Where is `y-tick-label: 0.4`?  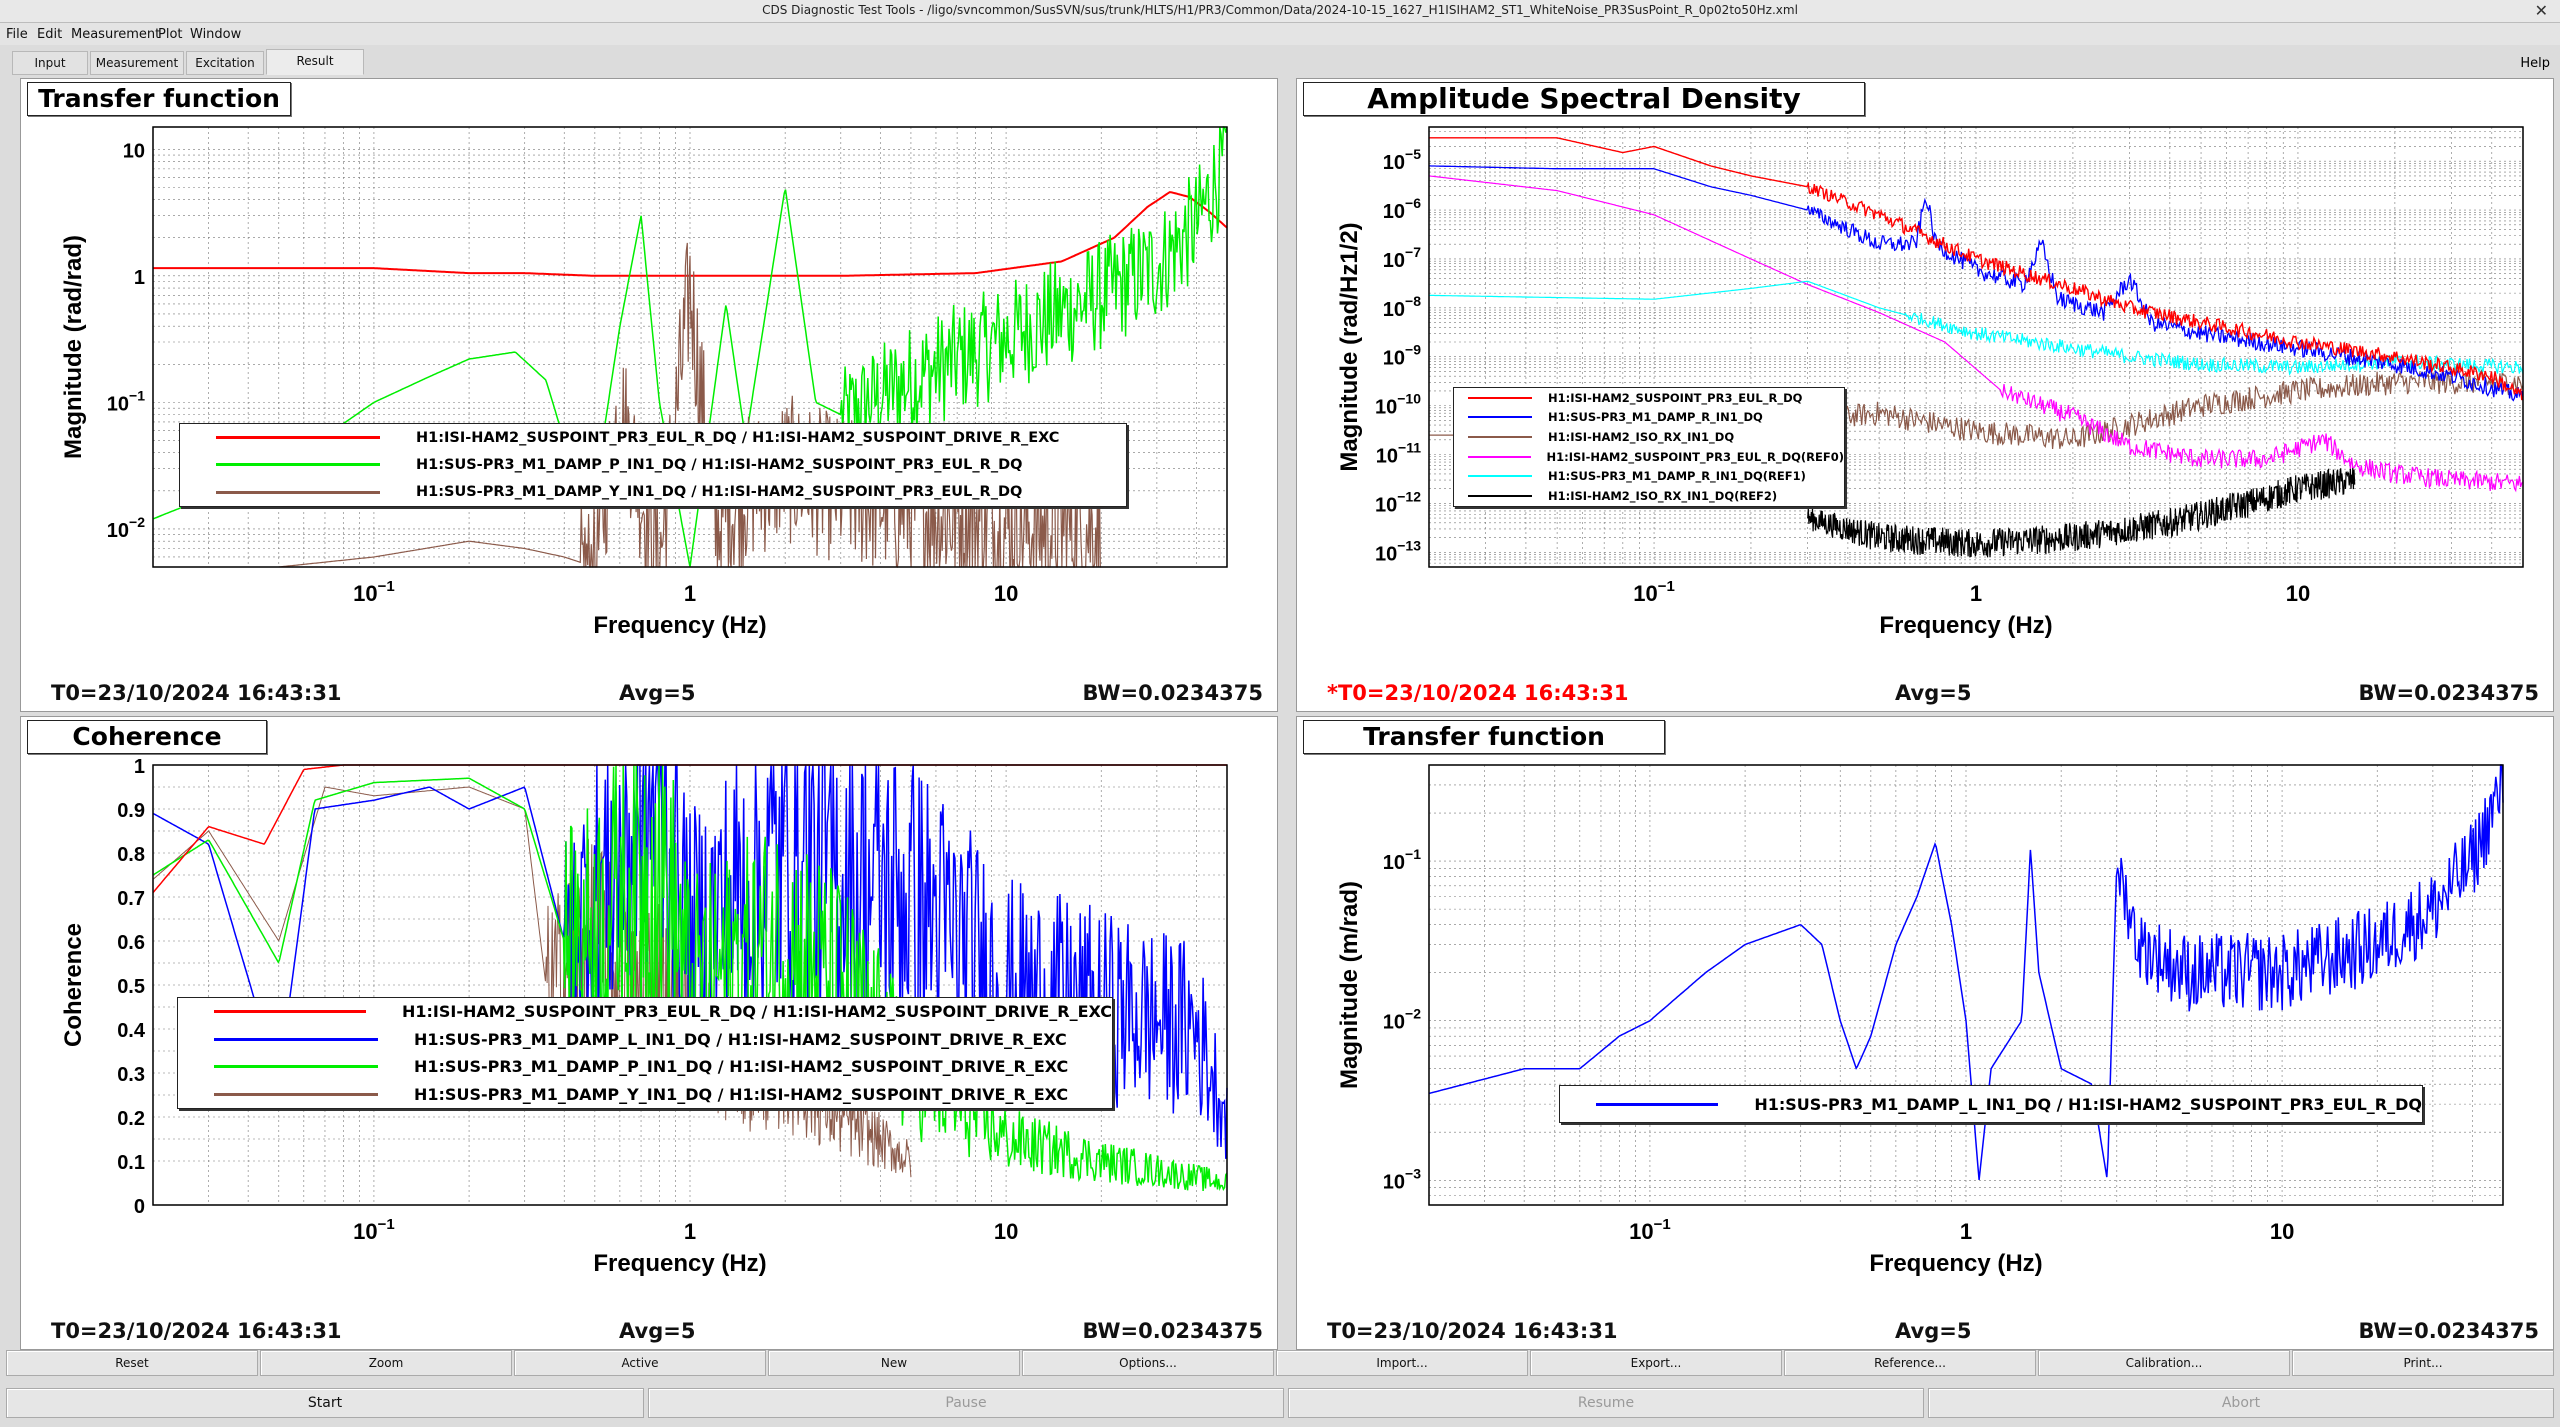 y-tick-label: 0.4 is located at coordinates (131, 1031).